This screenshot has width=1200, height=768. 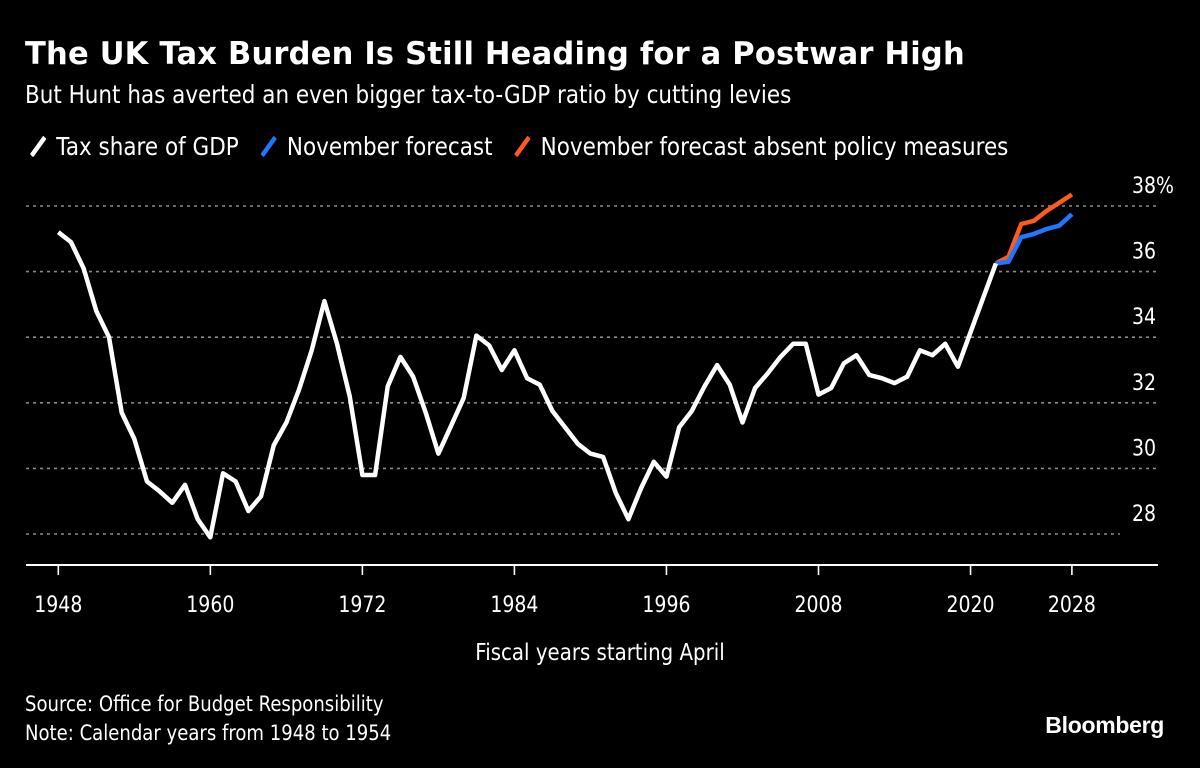 What do you see at coordinates (389, 146) in the screenshot?
I see `legend-label: November forecast` at bounding box center [389, 146].